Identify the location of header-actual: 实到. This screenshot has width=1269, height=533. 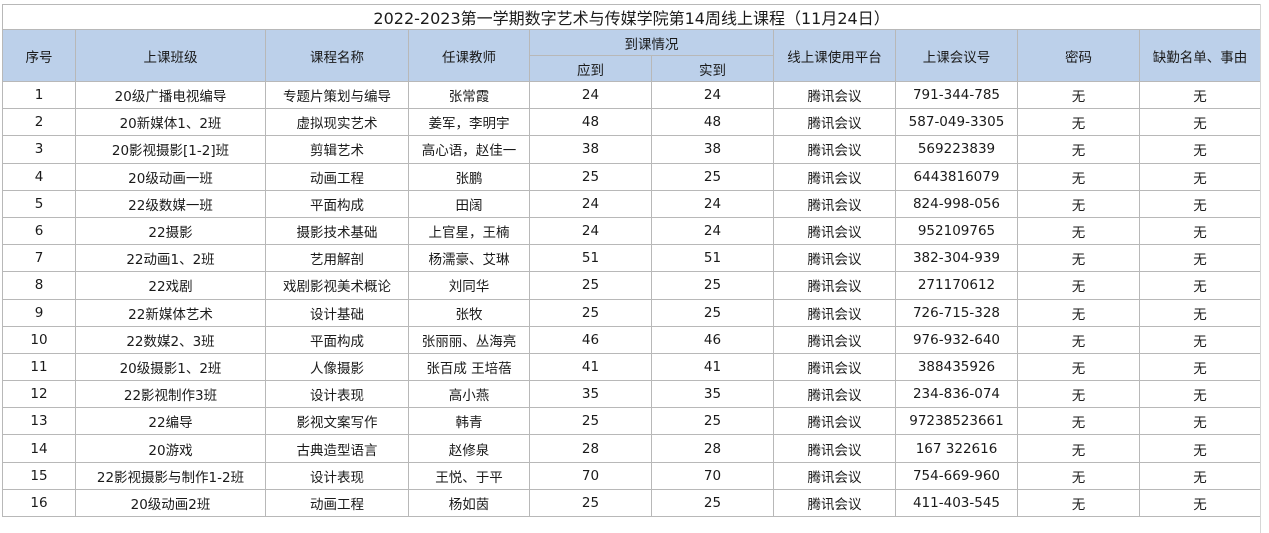
(712, 68).